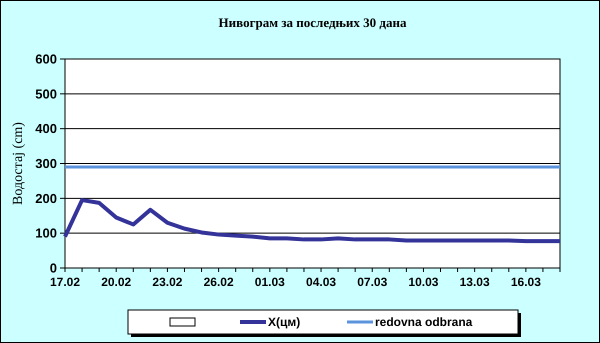  I want to click on x-tick-label: 20.02, so click(116, 282).